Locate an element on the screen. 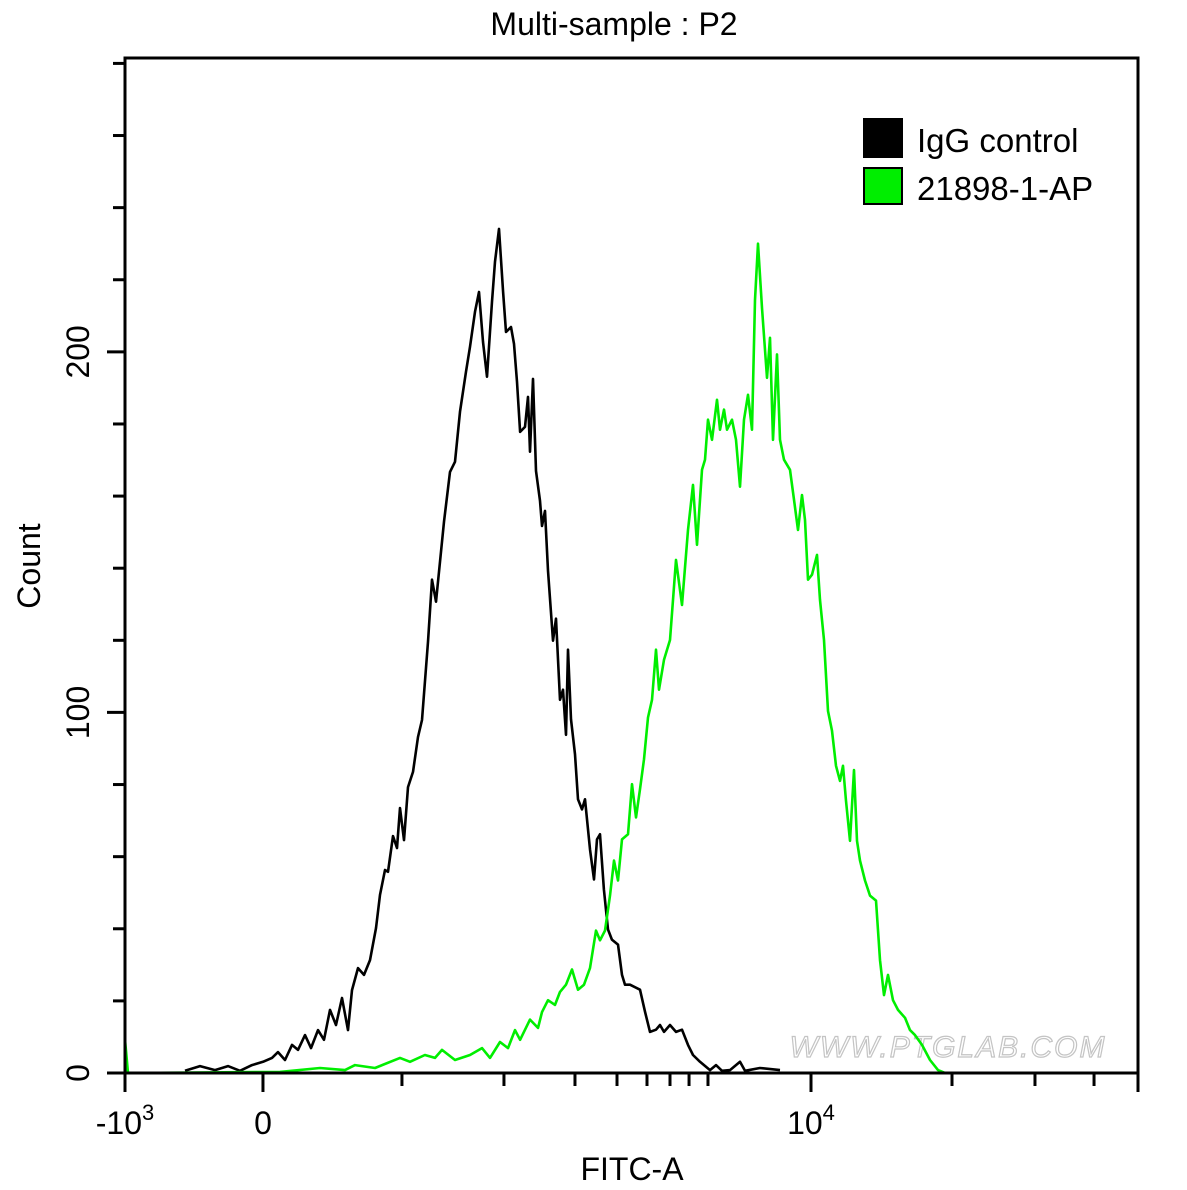 The height and width of the screenshot is (1190, 1187). x-tick-label: 104 is located at coordinates (811, 1120).